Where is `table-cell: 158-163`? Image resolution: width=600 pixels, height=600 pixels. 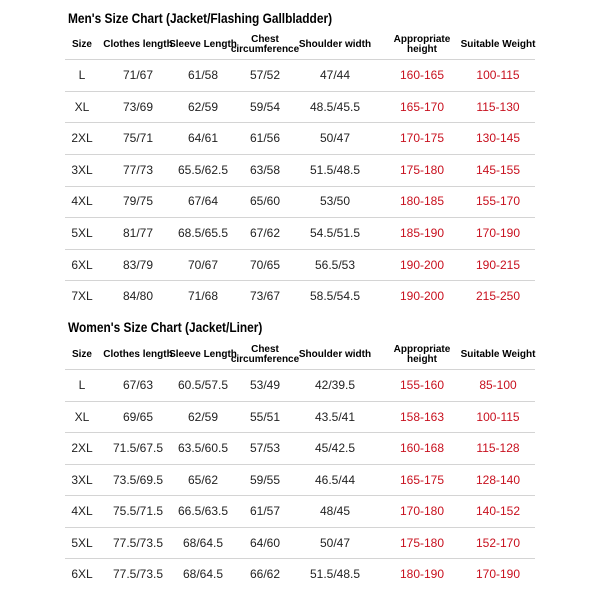 table-cell: 158-163 is located at coordinates (422, 416).